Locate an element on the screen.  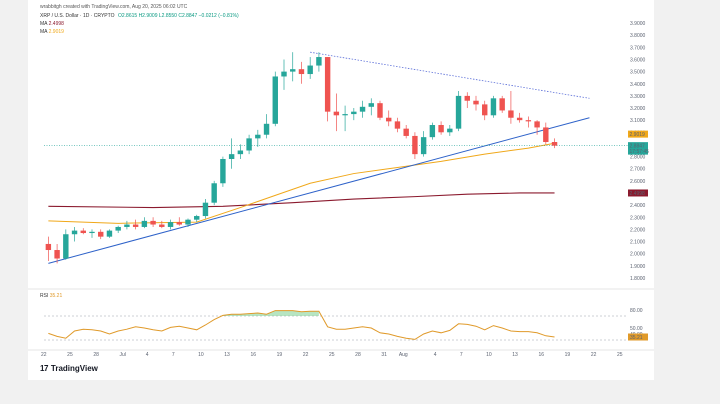
rsi-legend: RSI 35.21 is located at coordinates (51, 296).